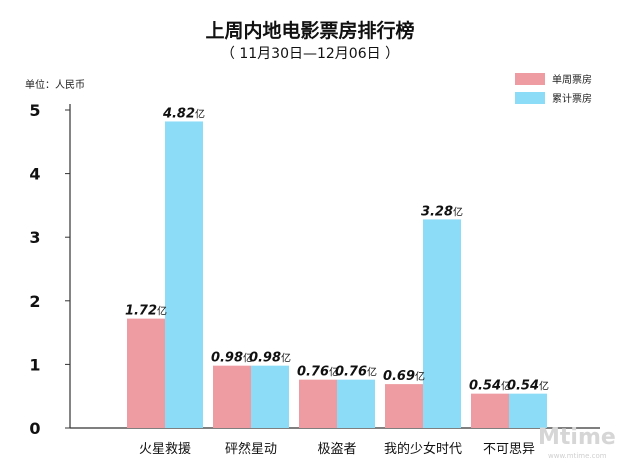  What do you see at coordinates (34, 110) in the screenshot?
I see `y-tick-label: 5` at bounding box center [34, 110].